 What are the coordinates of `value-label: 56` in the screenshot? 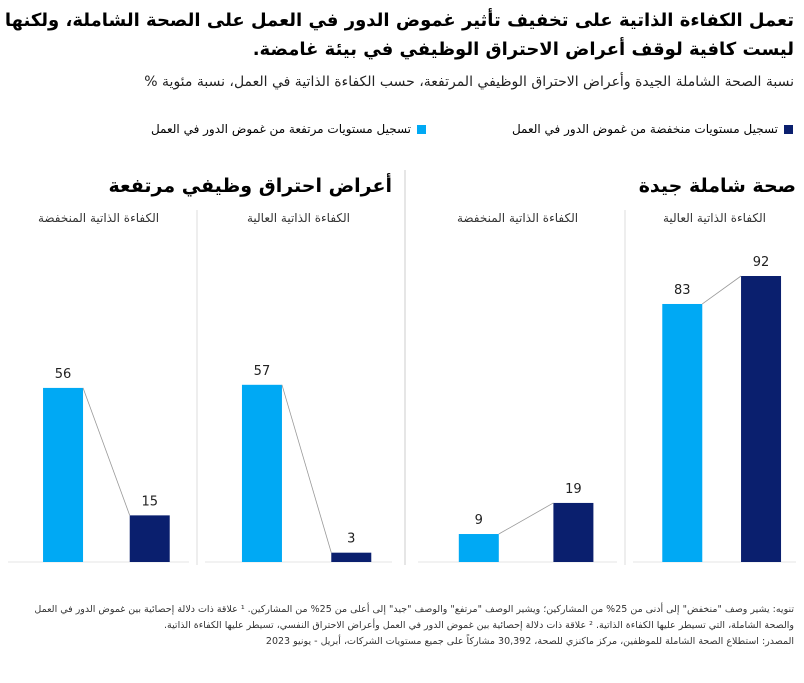 It's located at (63, 374).